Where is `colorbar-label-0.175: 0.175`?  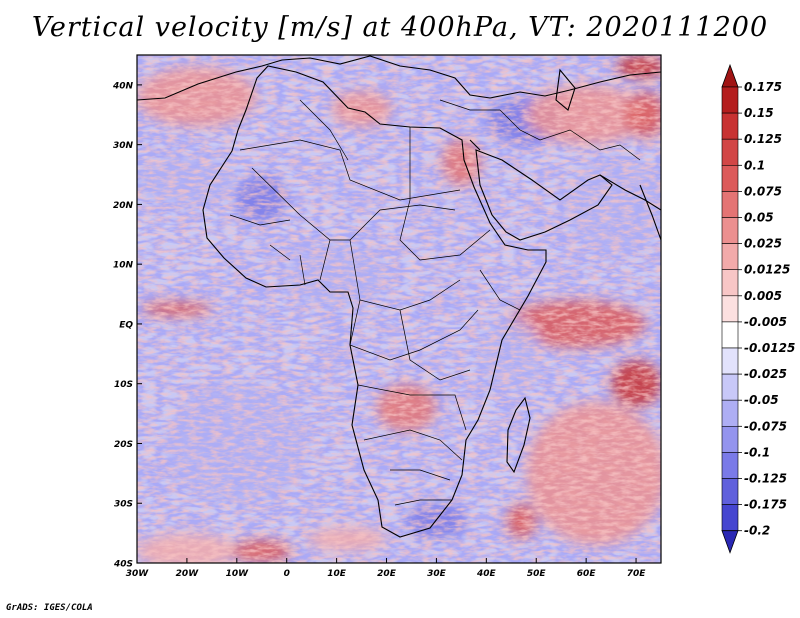
colorbar-label-0.175: 0.175 is located at coordinates (763, 87).